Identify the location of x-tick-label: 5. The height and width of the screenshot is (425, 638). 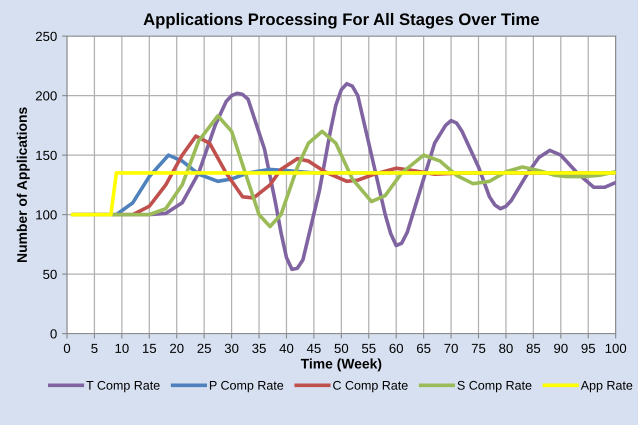
(94, 349).